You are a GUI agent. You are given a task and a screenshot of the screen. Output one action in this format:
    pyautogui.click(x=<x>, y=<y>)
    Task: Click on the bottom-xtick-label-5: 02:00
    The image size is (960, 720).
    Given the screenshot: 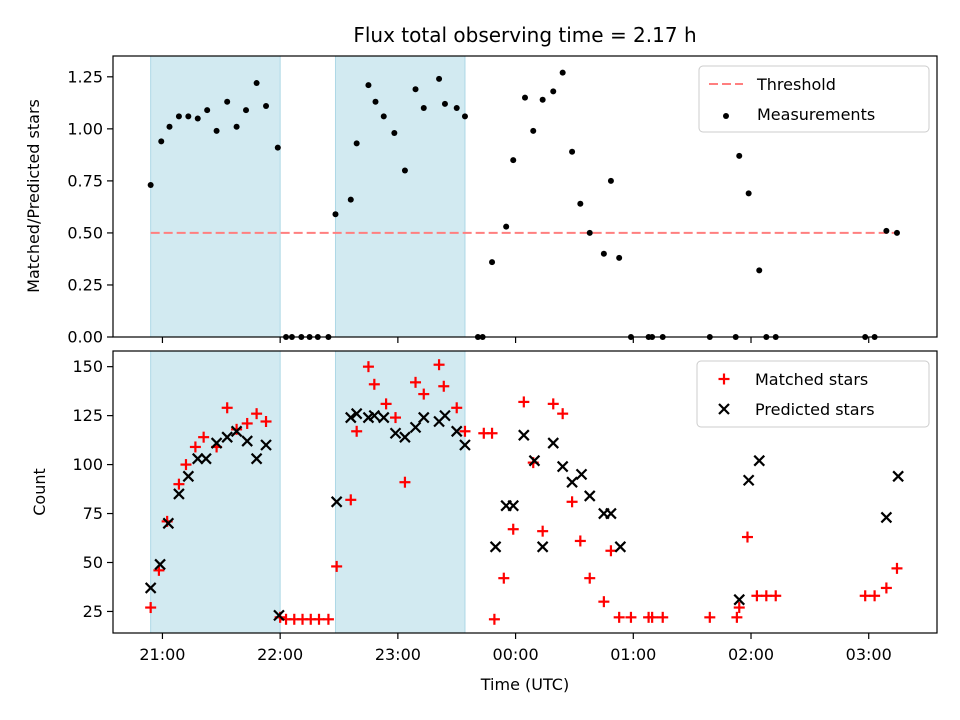 What is the action you would take?
    pyautogui.click(x=751, y=654)
    